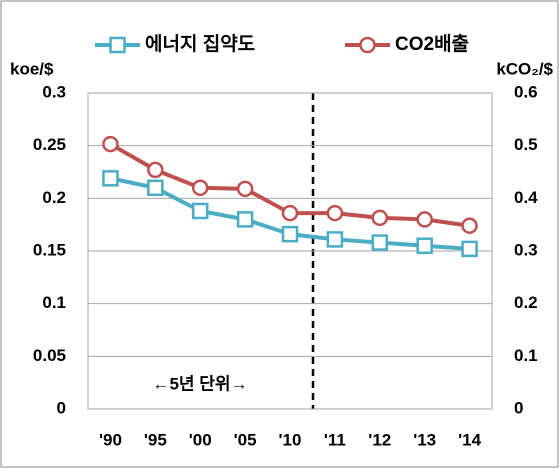 The width and height of the screenshot is (559, 468). I want to click on legend-label: CO2배출, so click(432, 44).